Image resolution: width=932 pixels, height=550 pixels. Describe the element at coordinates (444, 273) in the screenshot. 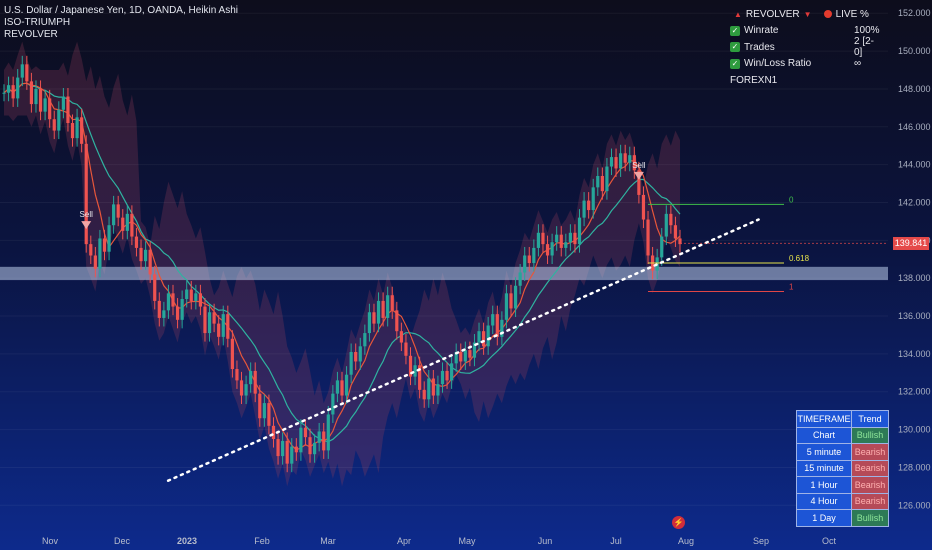

I see `support-zone` at that location.